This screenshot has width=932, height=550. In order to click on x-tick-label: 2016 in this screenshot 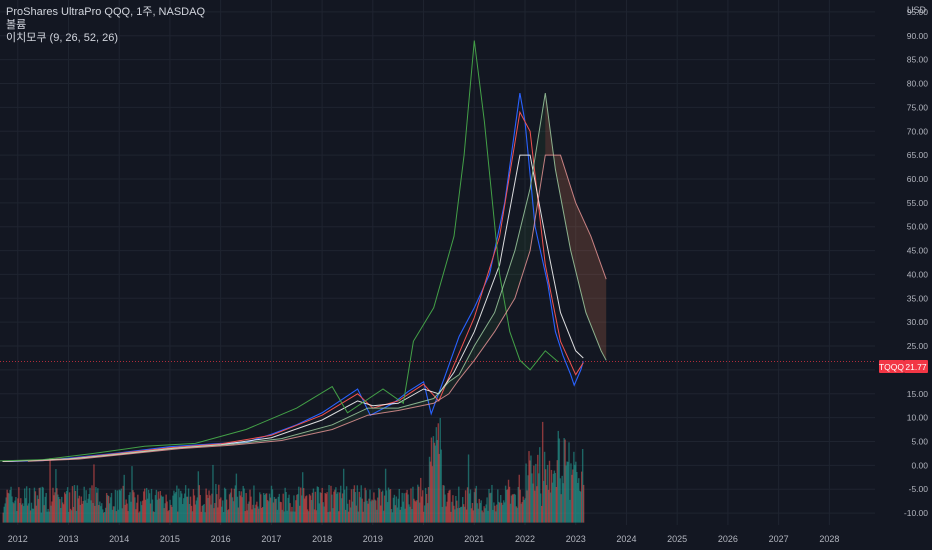, I will do `click(221, 539)`.